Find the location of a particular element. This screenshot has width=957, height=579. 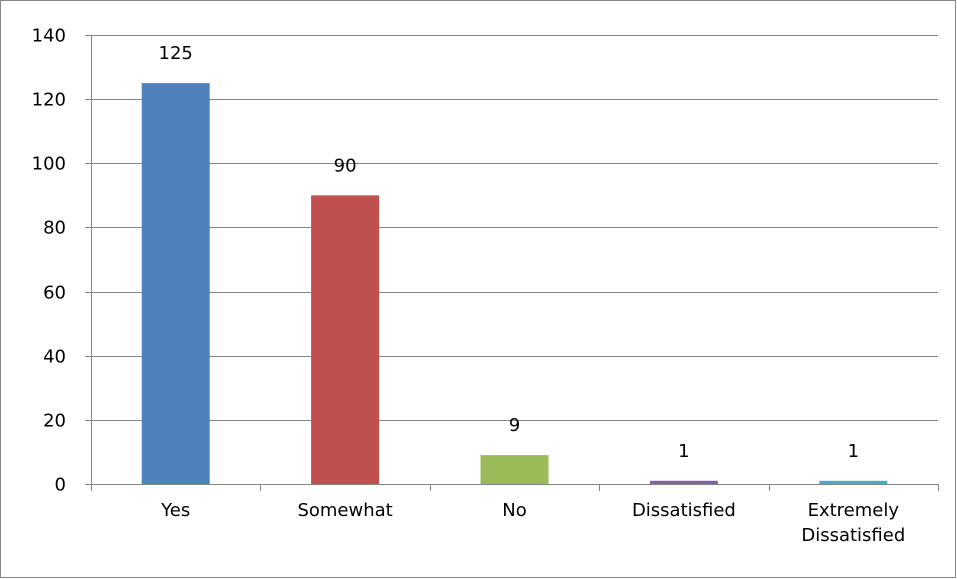

data-label: 9 is located at coordinates (514, 425).